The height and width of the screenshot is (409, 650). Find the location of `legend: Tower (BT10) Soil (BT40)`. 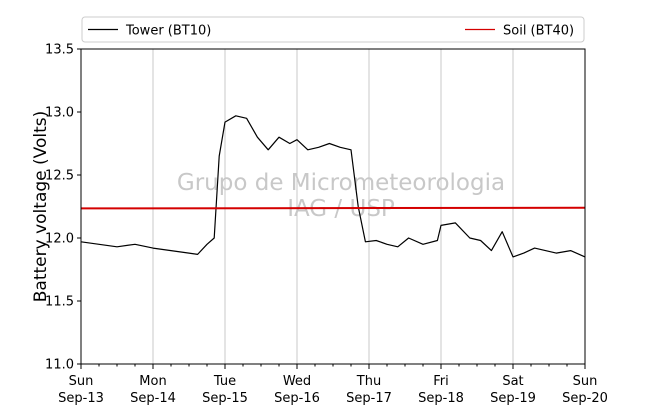

legend: Tower (BT10) Soil (BT40) is located at coordinates (333, 29).